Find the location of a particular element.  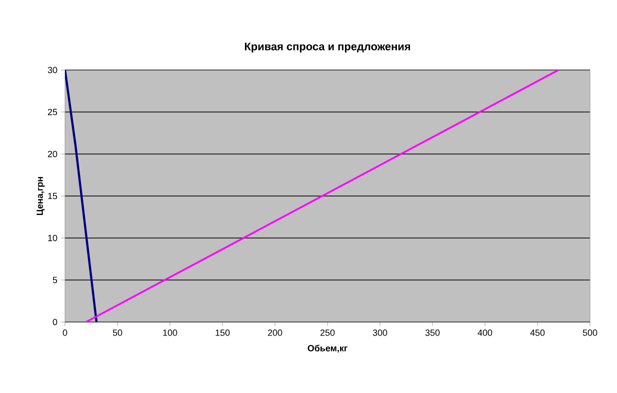

x-tick-label: 300 is located at coordinates (380, 333).